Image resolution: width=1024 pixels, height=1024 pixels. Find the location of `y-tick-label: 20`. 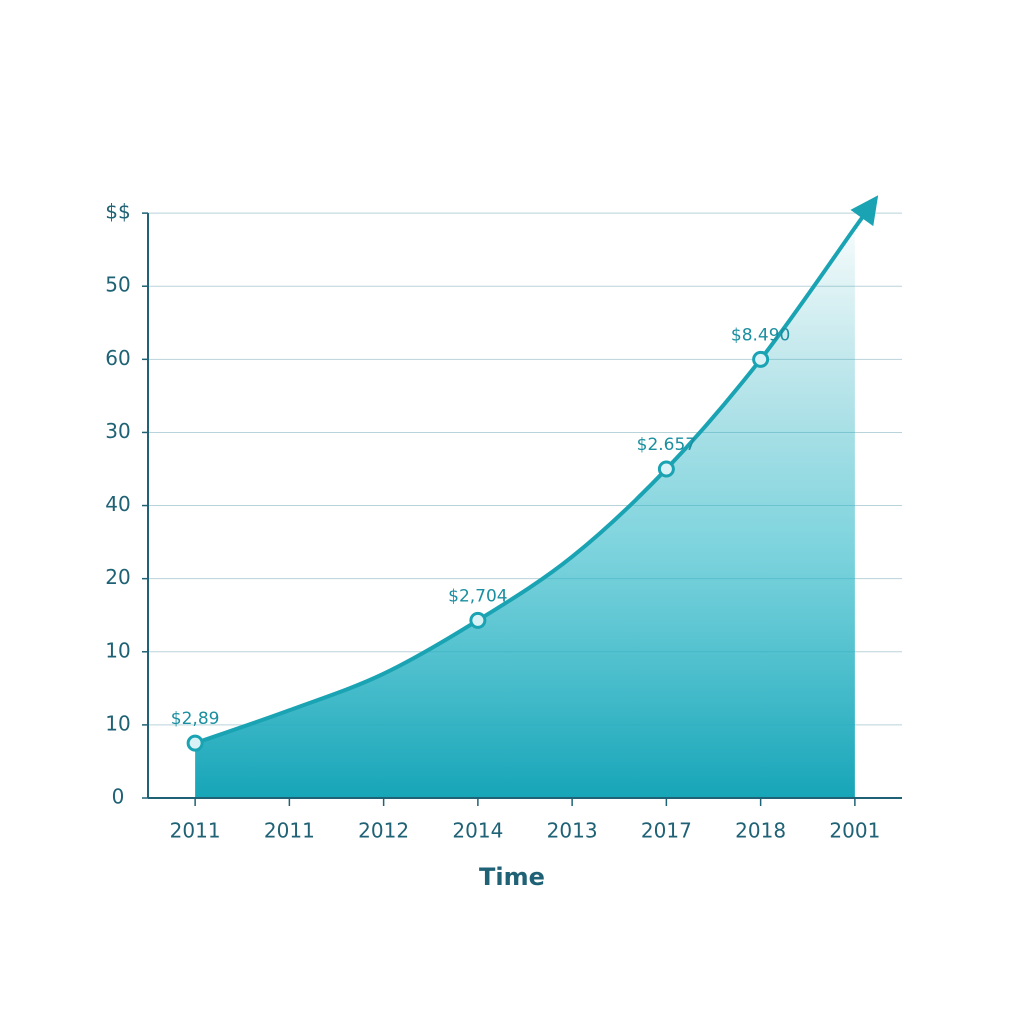

y-tick-label: 20 is located at coordinates (117, 577).